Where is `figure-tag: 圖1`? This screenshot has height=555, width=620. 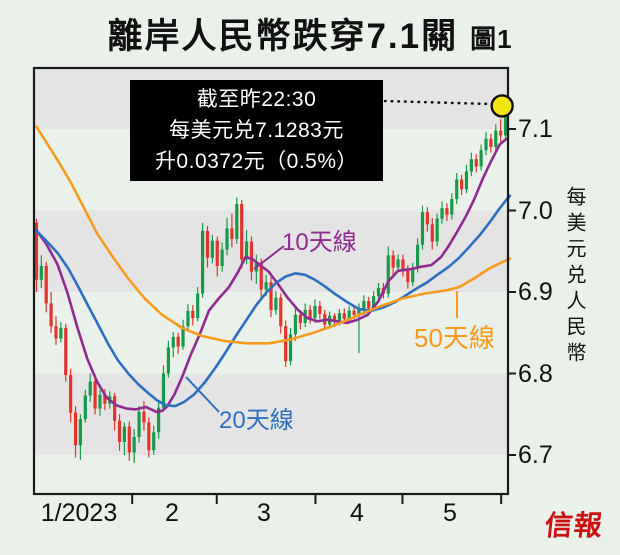 figure-tag: 圖1 is located at coordinates (491, 39).